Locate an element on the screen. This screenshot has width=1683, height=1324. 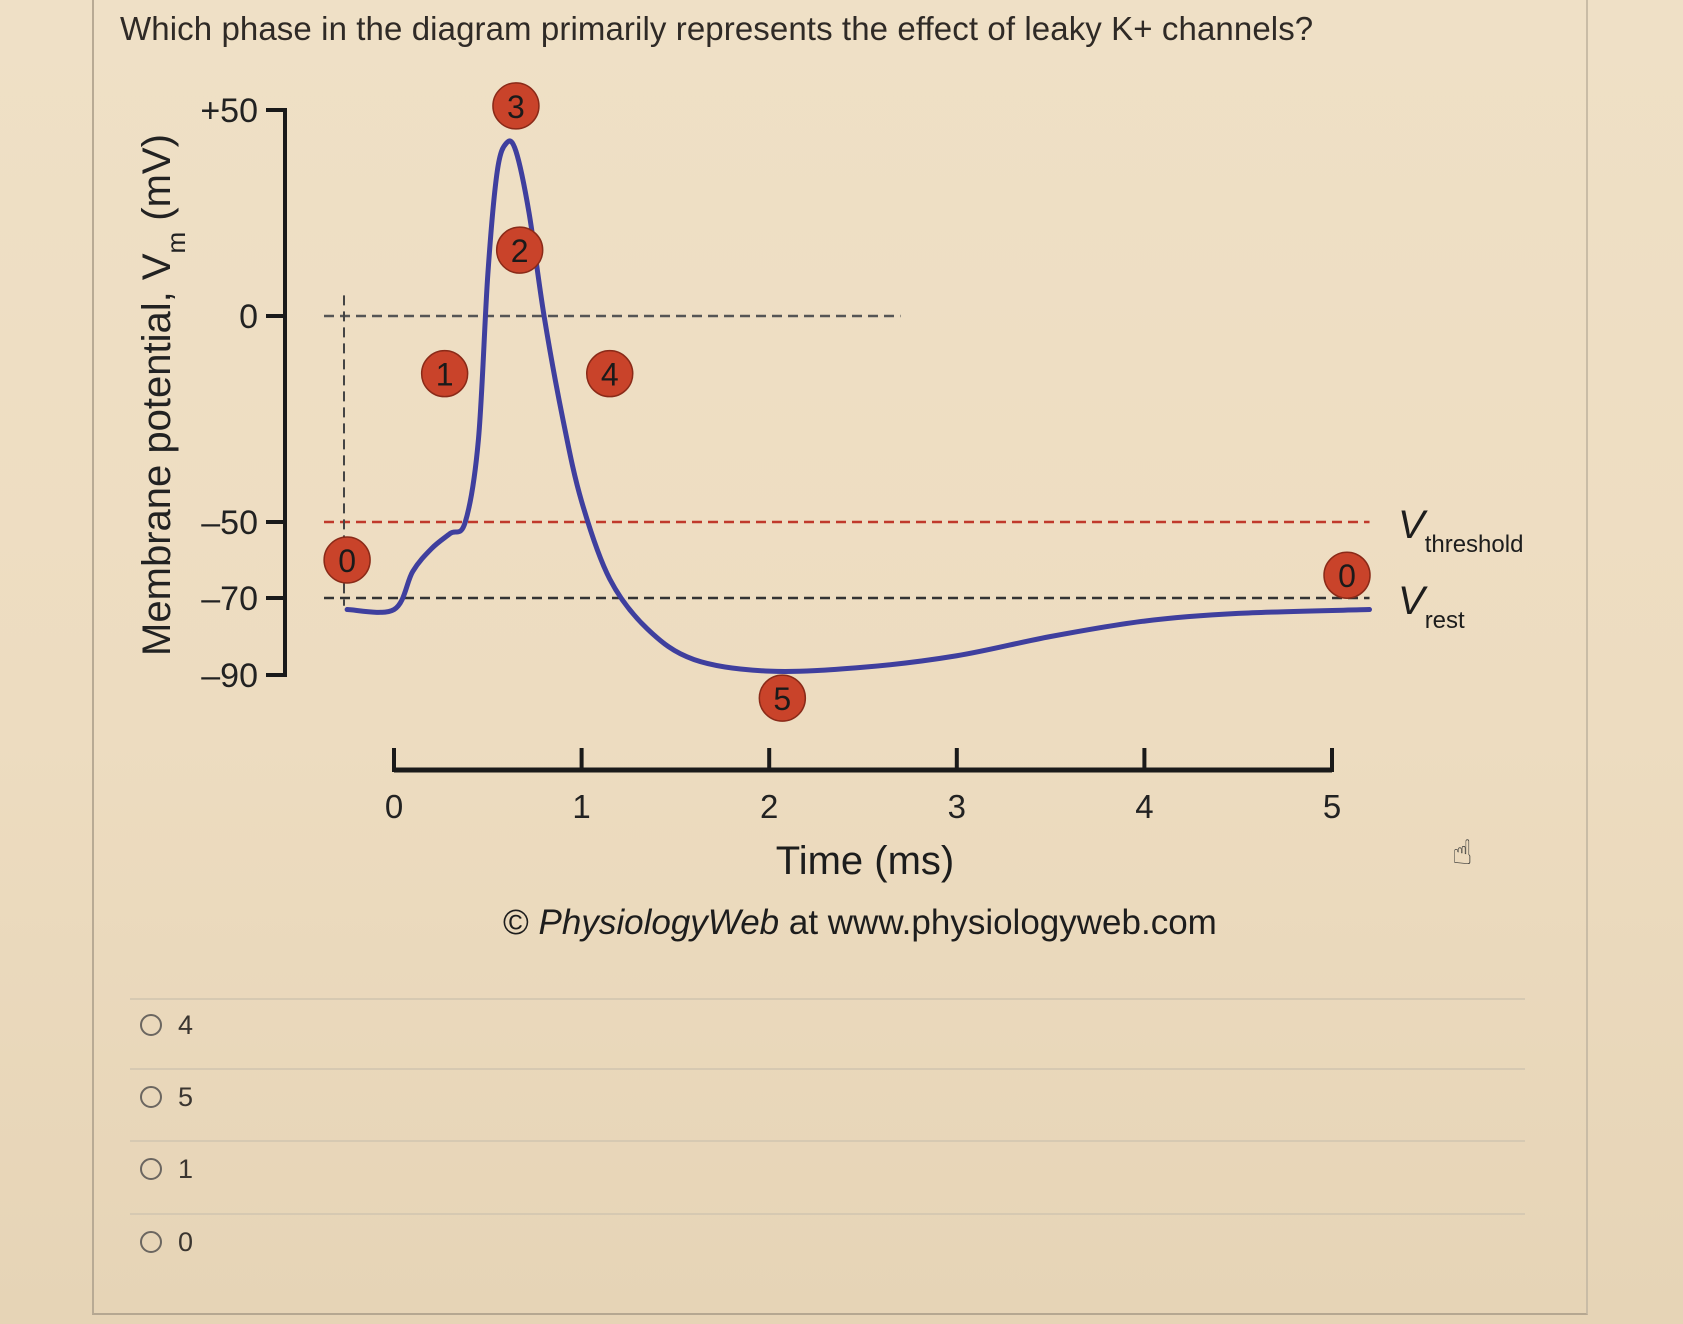
reference-label-subscript: threshold is located at coordinates (1474, 544).